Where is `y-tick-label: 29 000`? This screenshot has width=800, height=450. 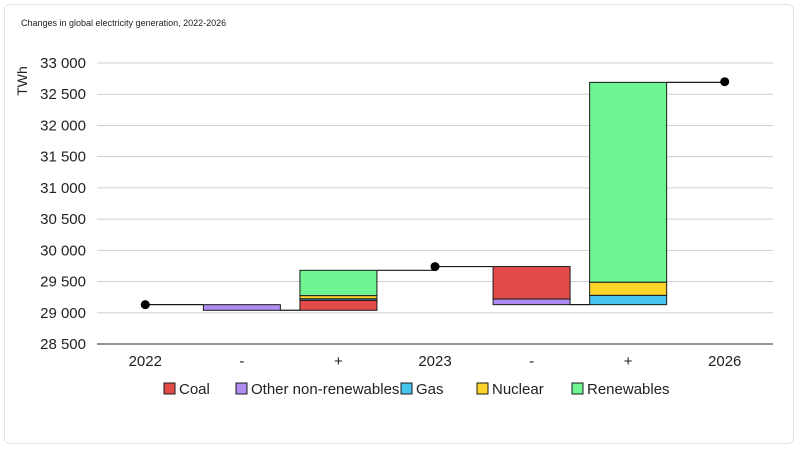 y-tick-label: 29 000 is located at coordinates (63, 313).